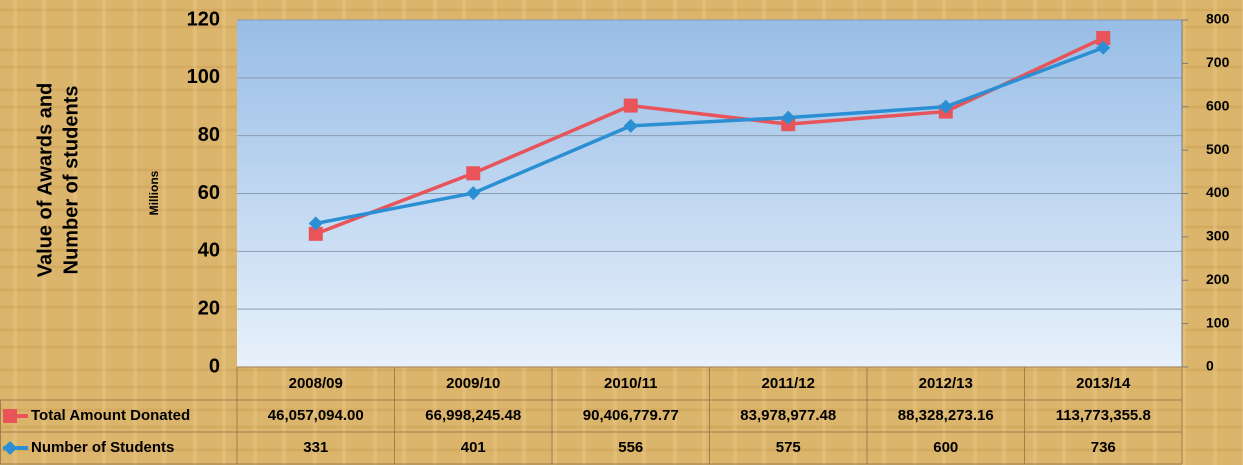 The image size is (1243, 465). Describe the element at coordinates (315, 447) in the screenshot. I see `table-value: 331` at that location.